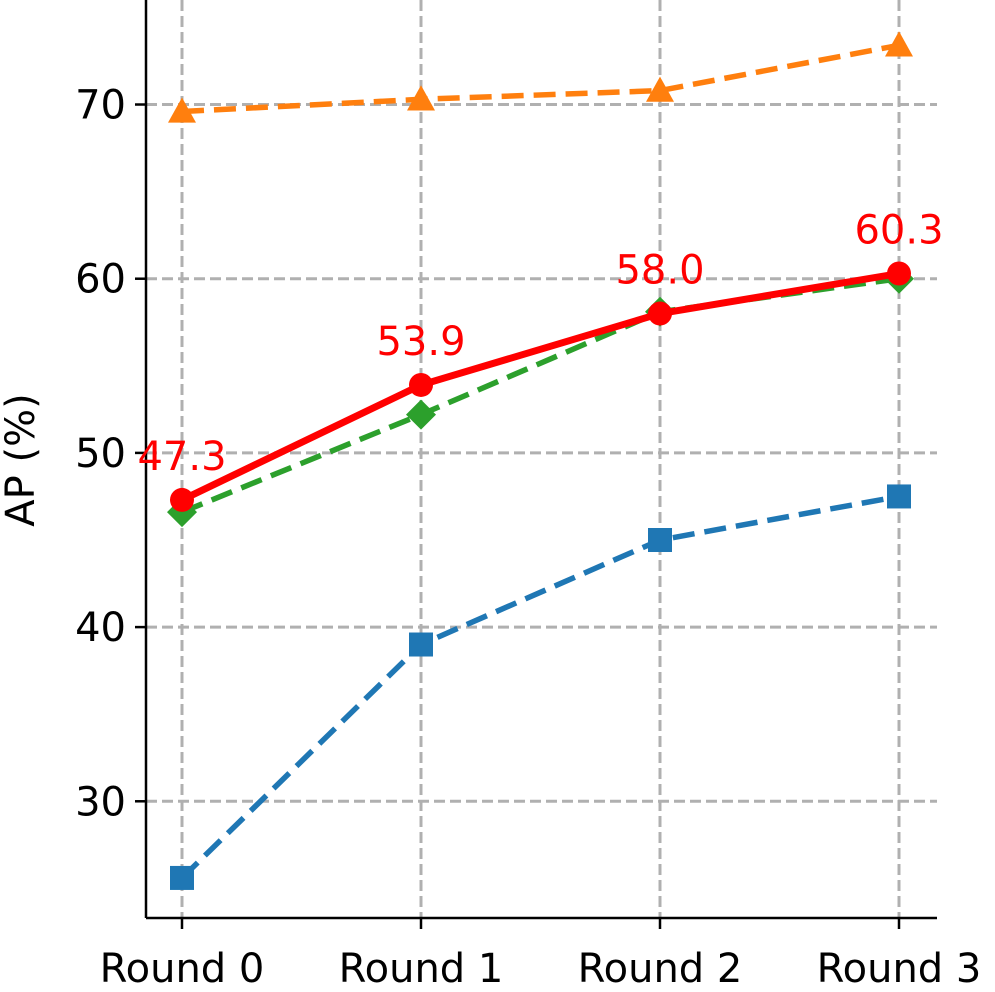 This screenshot has width=995, height=992. What do you see at coordinates (22, 459) in the screenshot?
I see `y-axis-label: AP (%)` at bounding box center [22, 459].